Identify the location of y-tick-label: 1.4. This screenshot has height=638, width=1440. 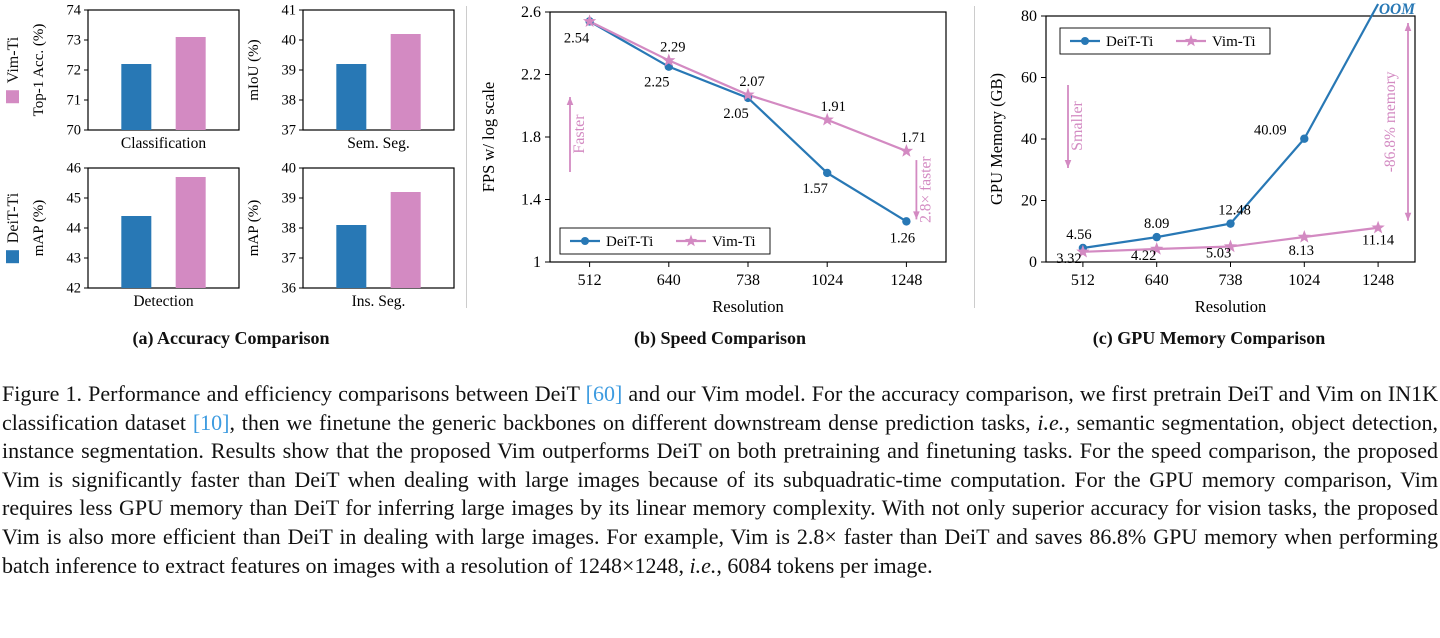
(531, 200).